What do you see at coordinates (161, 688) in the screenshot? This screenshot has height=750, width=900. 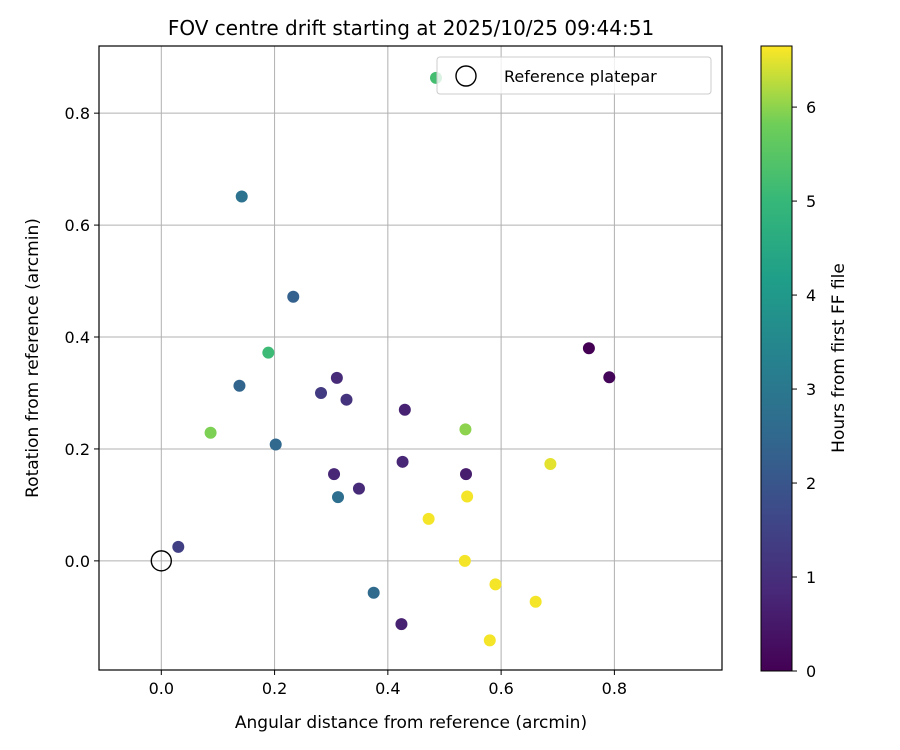 I see `x-tick-label: 0.0` at bounding box center [161, 688].